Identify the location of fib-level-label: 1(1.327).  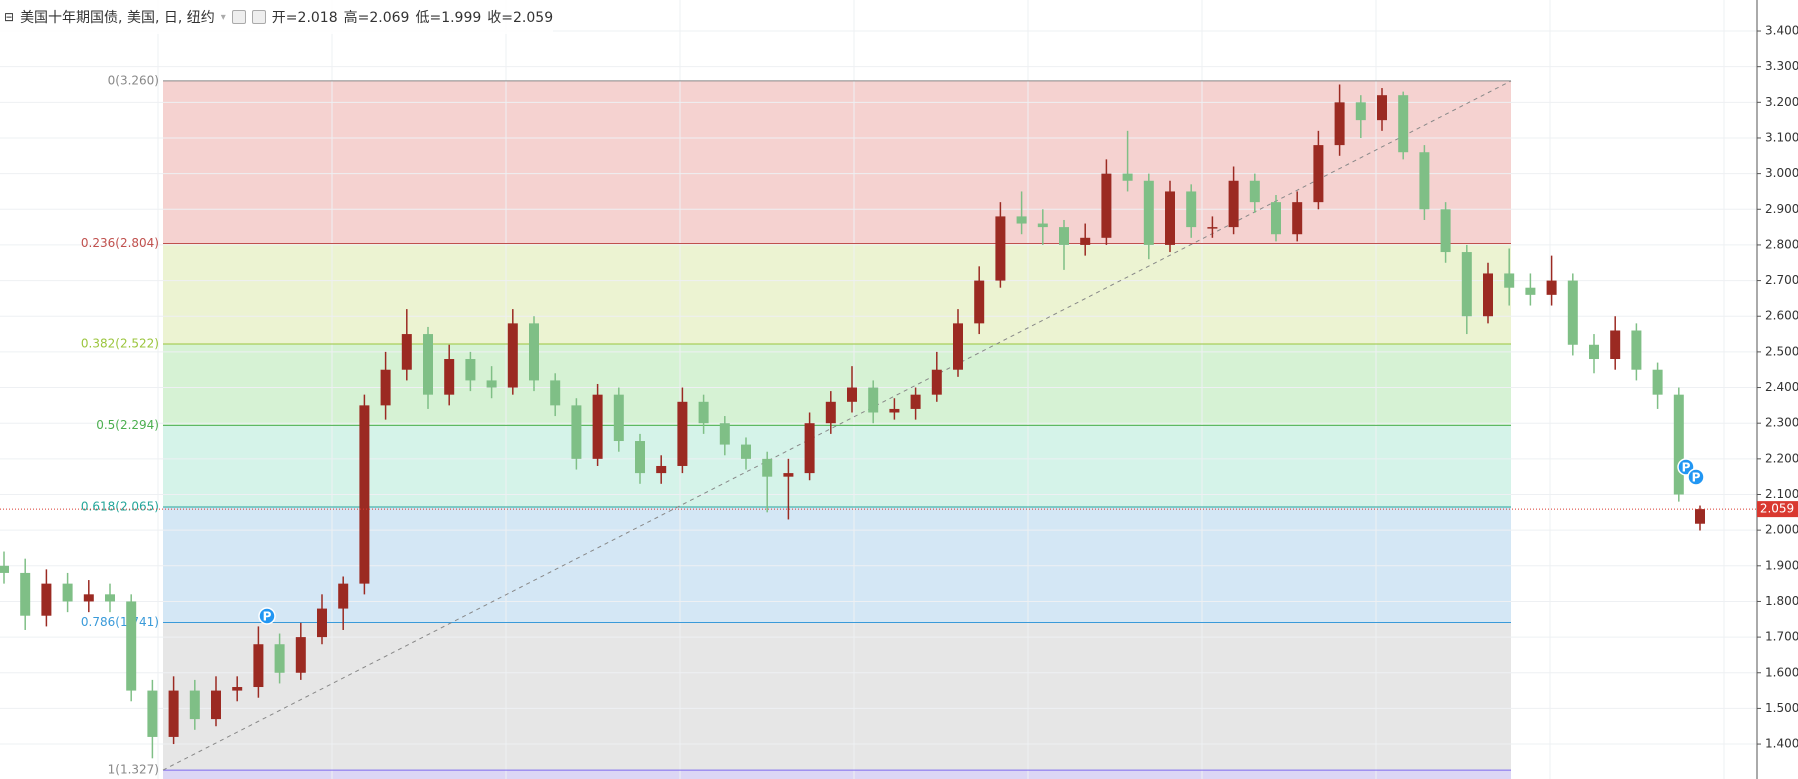
(133, 770).